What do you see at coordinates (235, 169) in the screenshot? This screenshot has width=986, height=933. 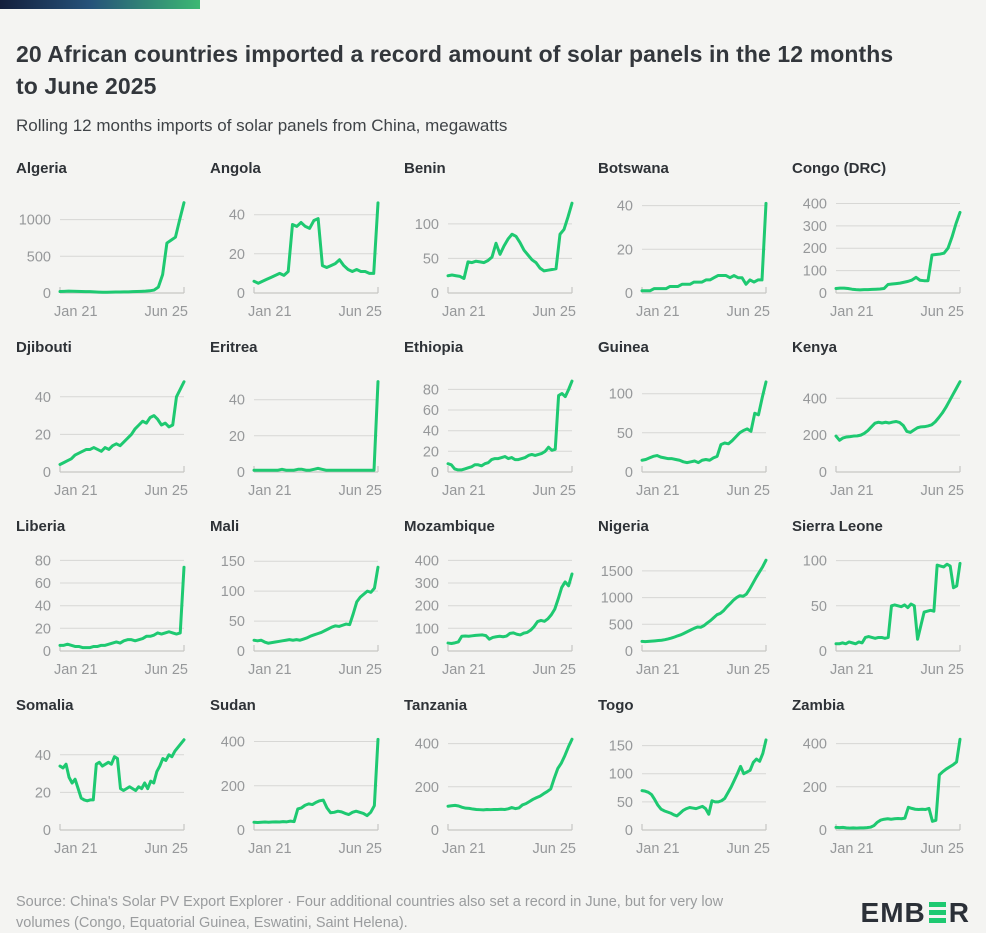 I see `chart-title: Angola` at bounding box center [235, 169].